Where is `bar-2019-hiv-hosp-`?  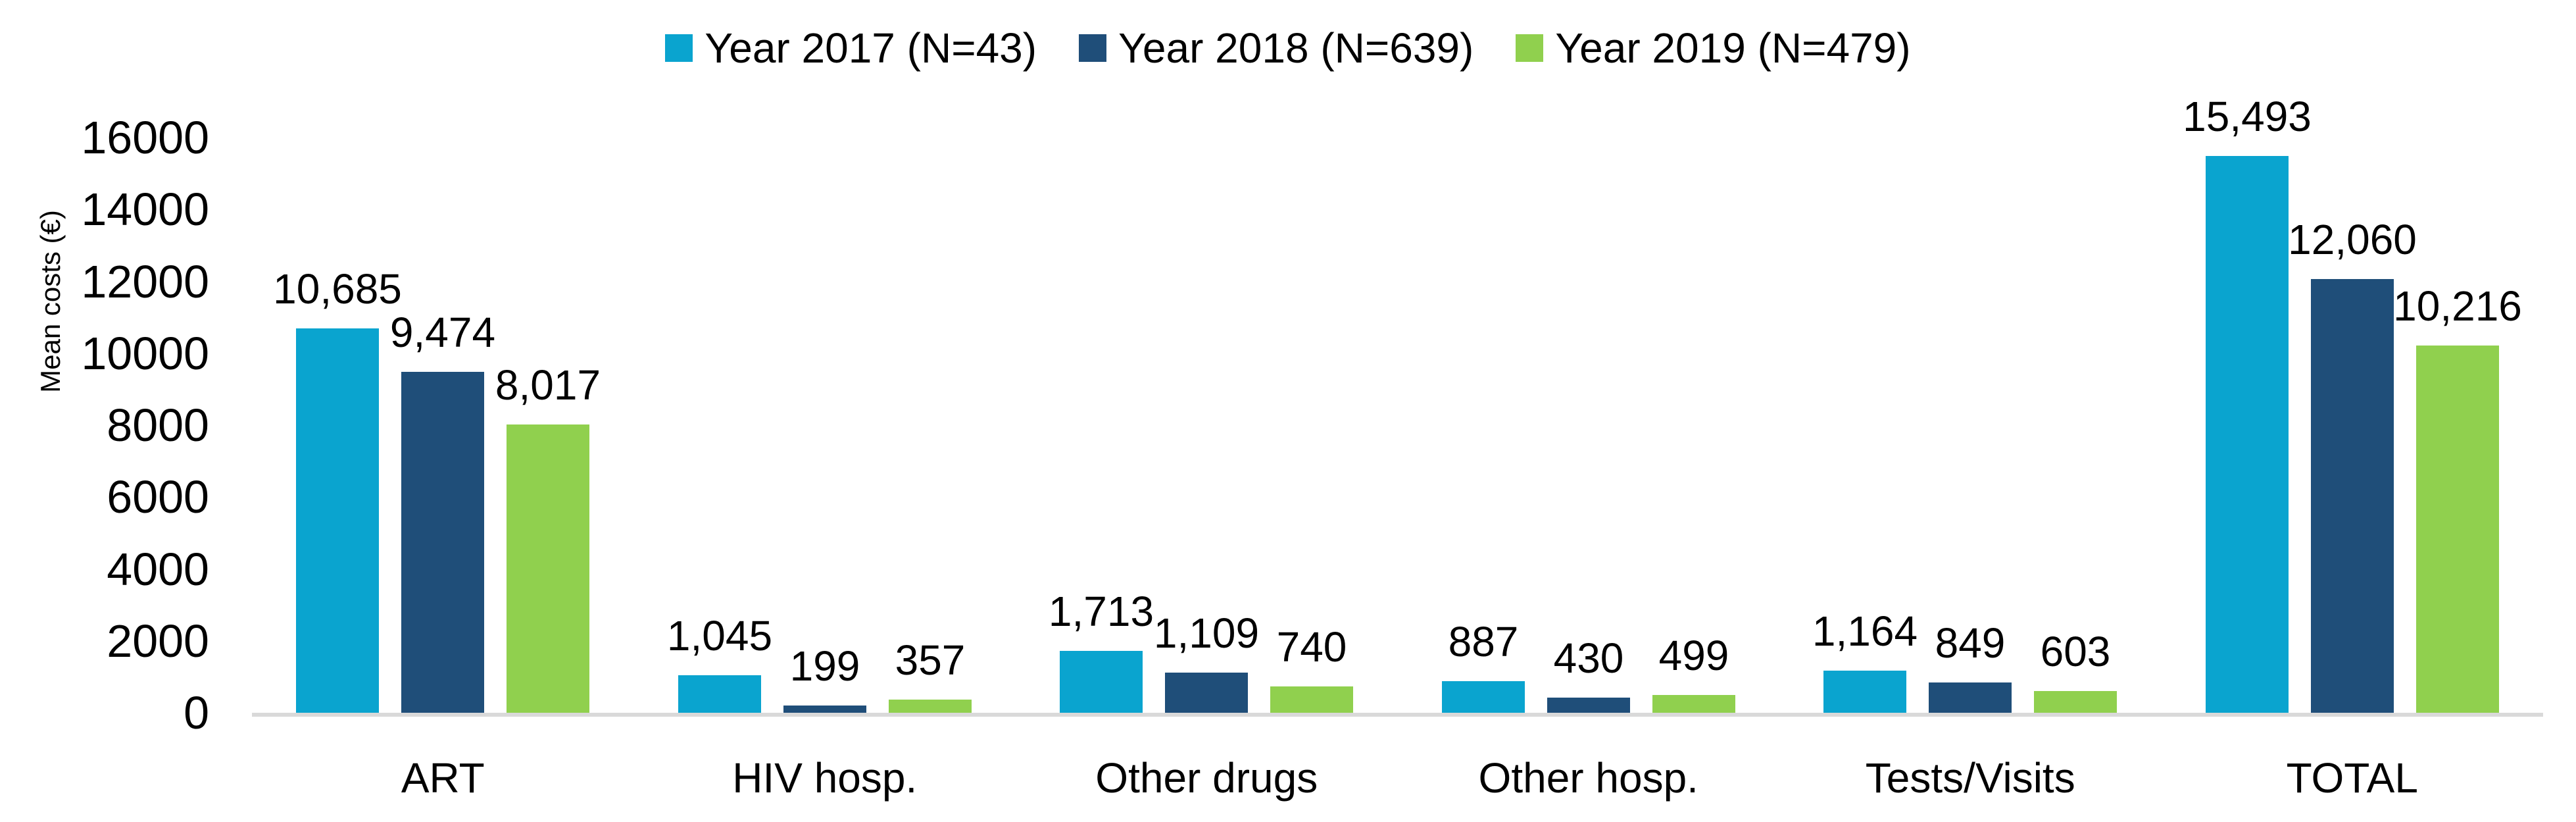
bar-2019-hiv-hosp- is located at coordinates (930, 706).